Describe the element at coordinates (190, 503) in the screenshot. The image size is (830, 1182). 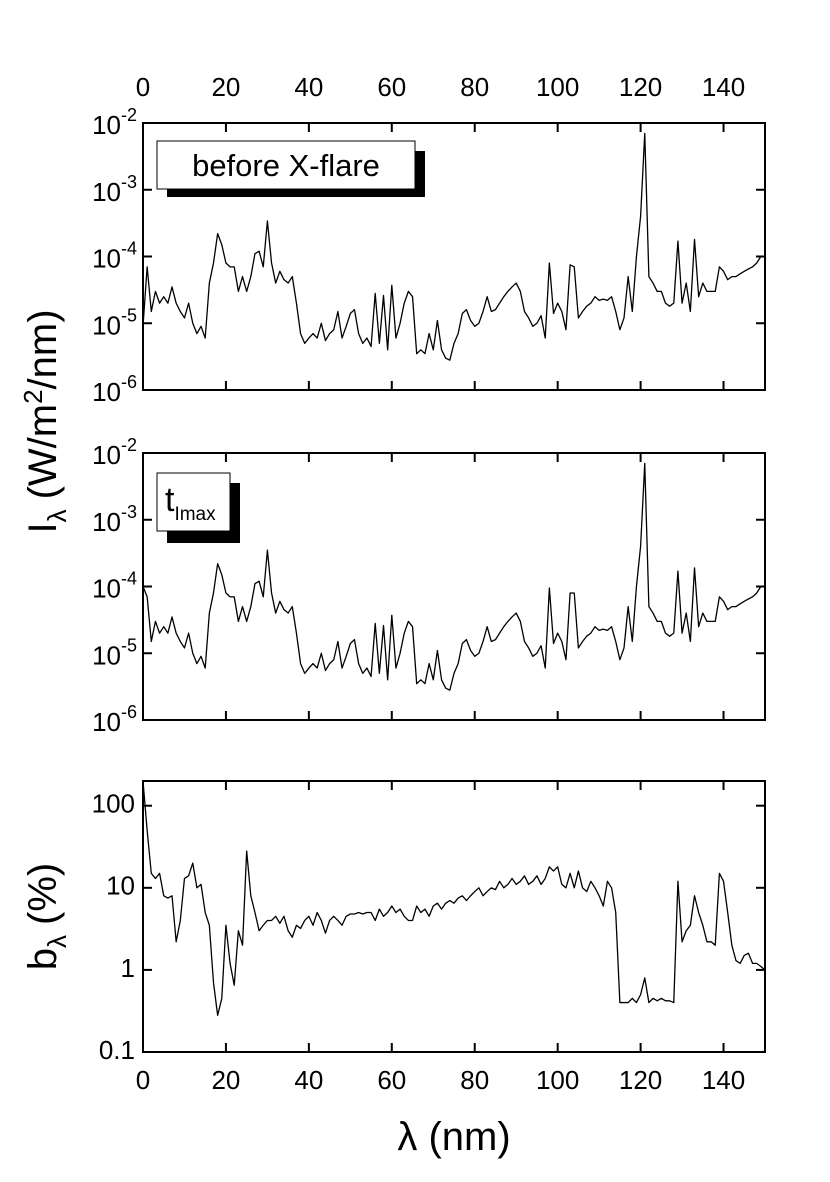
I see `annotation: tImax` at that location.